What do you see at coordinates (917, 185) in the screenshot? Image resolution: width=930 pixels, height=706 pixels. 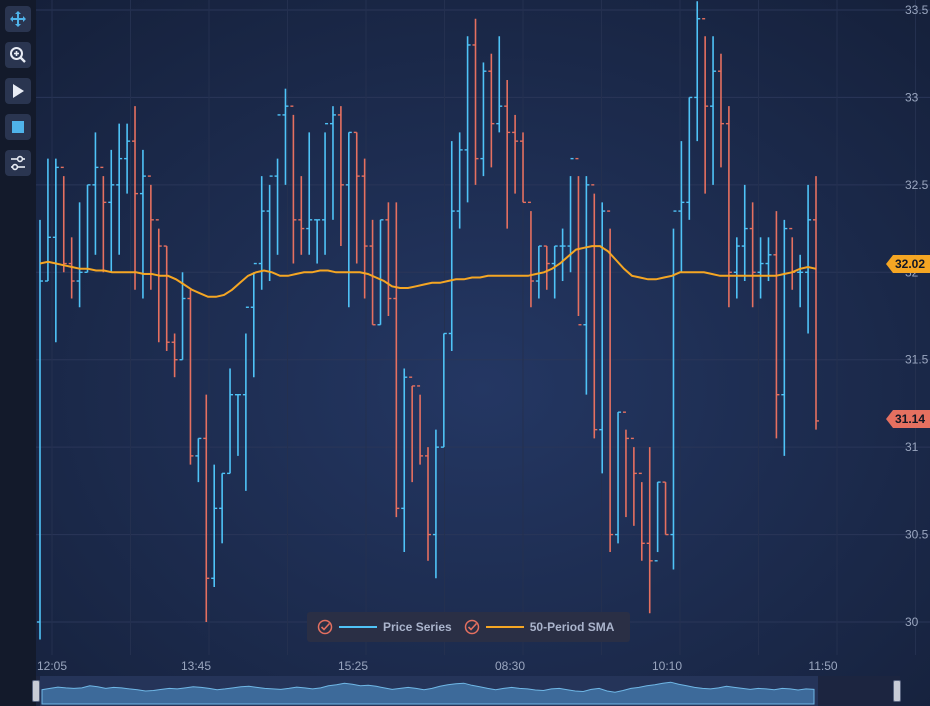 I see `y-tick-label: 32.5` at bounding box center [917, 185].